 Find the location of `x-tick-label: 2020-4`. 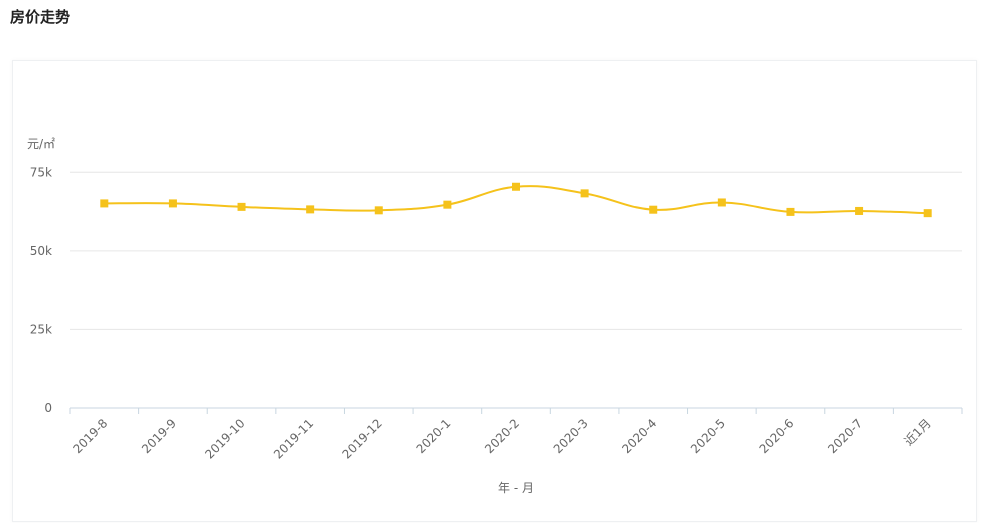

x-tick-label: 2020-4 is located at coordinates (639, 436).